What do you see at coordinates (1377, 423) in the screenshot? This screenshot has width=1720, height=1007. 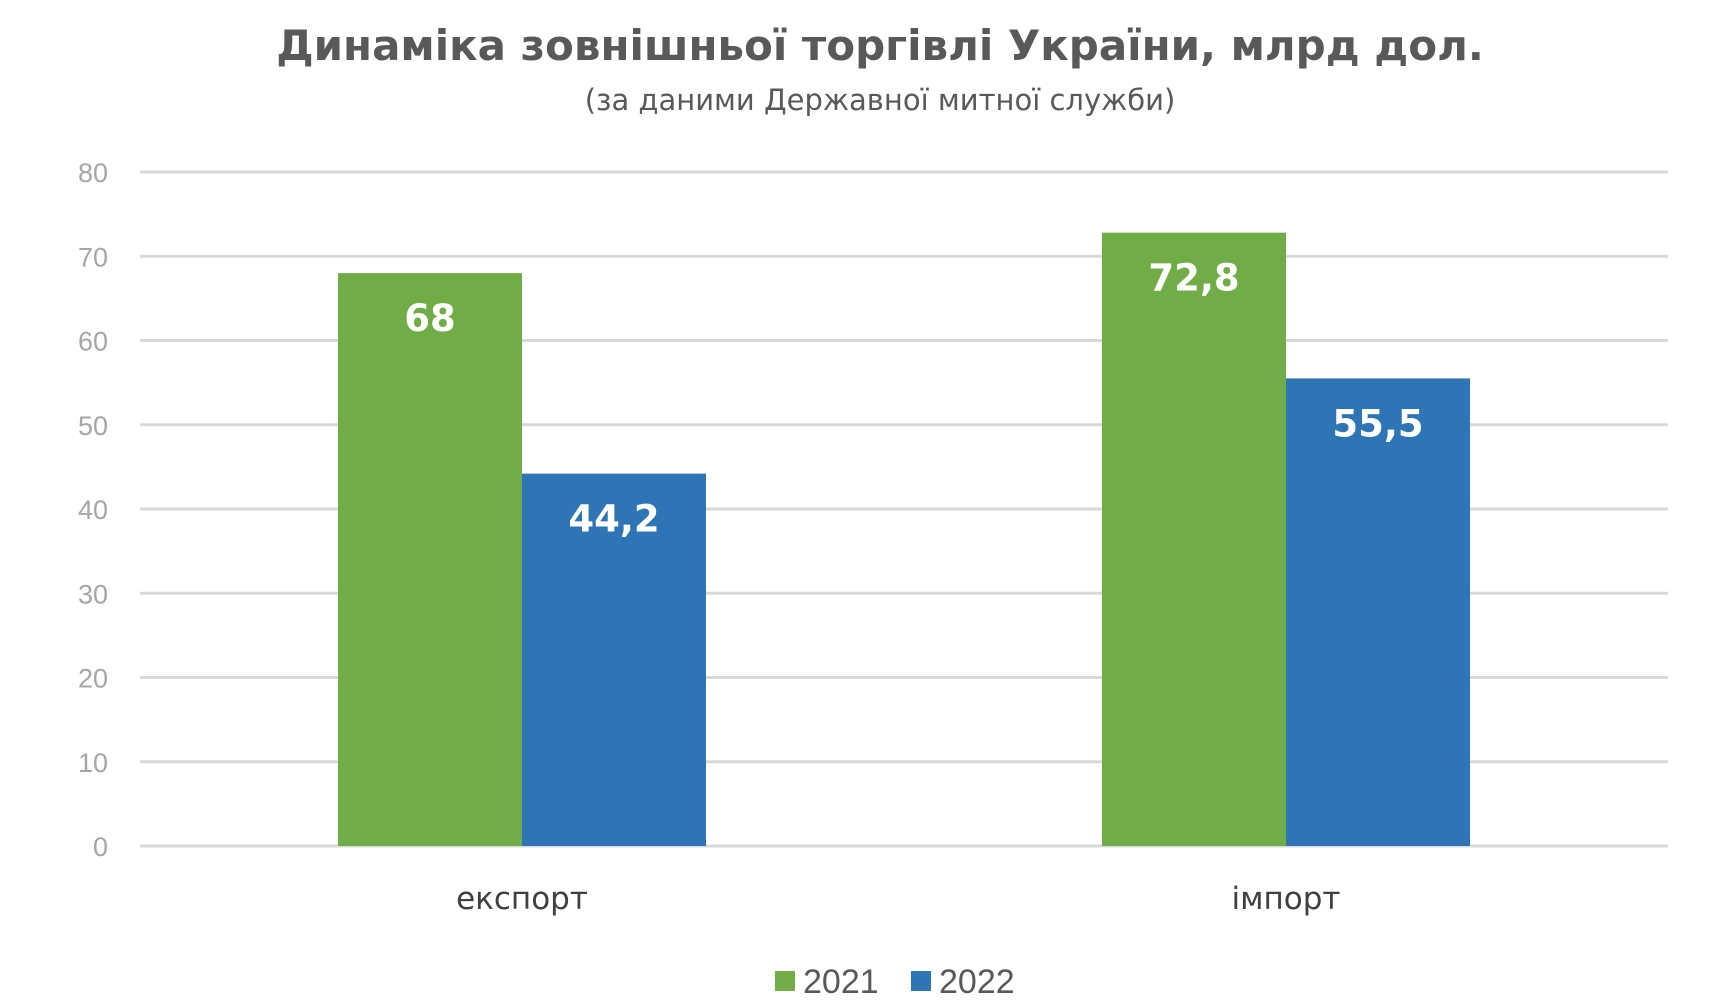 I see `data-label: 55,5` at bounding box center [1377, 423].